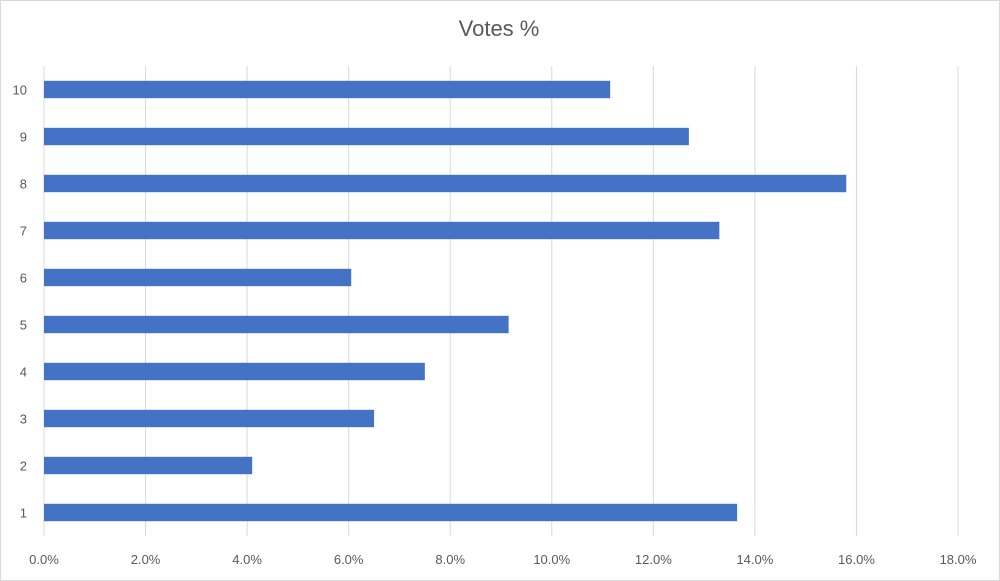  I want to click on y-tick-label: 4, so click(23, 372).